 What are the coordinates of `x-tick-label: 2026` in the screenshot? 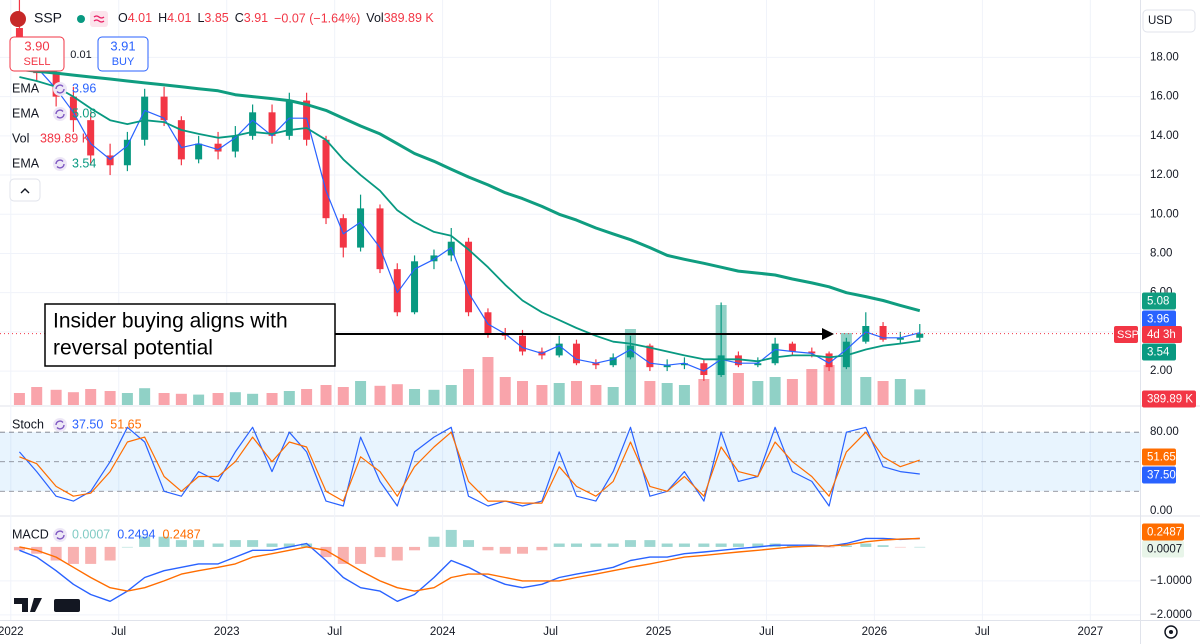 It's located at (875, 632).